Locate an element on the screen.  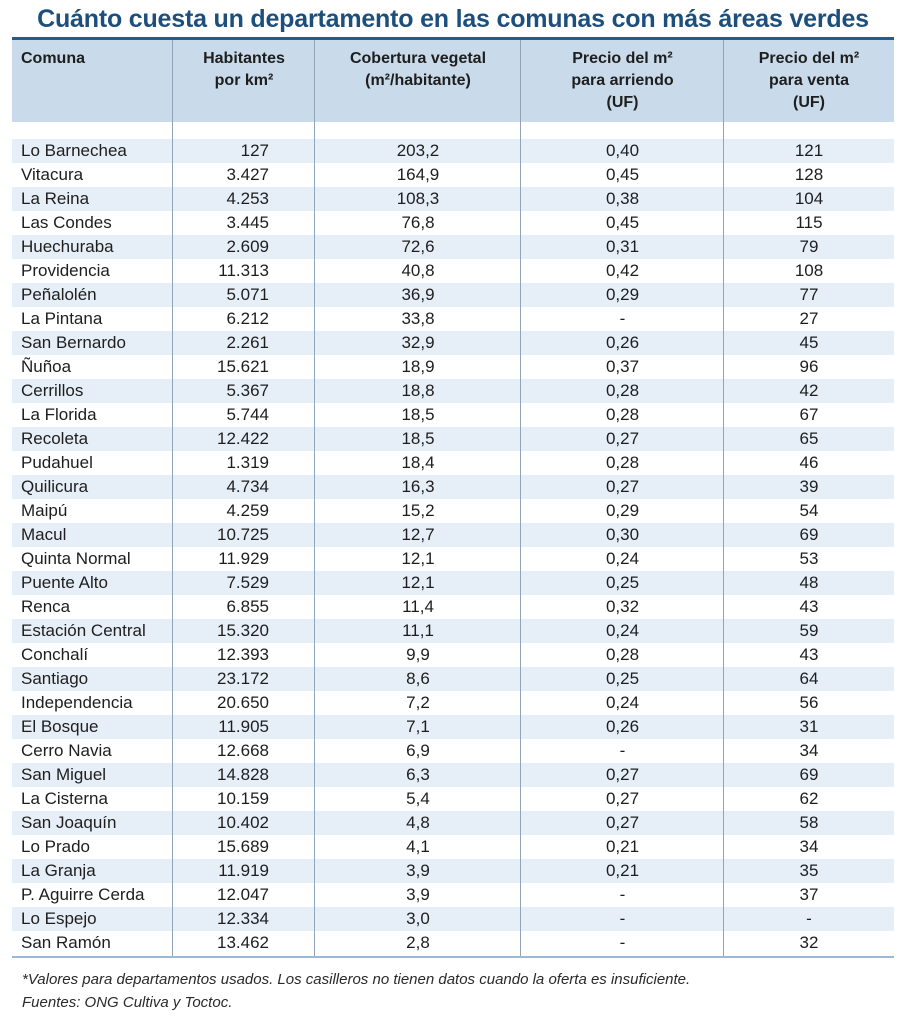
cell-venta: 27 is located at coordinates (809, 318).